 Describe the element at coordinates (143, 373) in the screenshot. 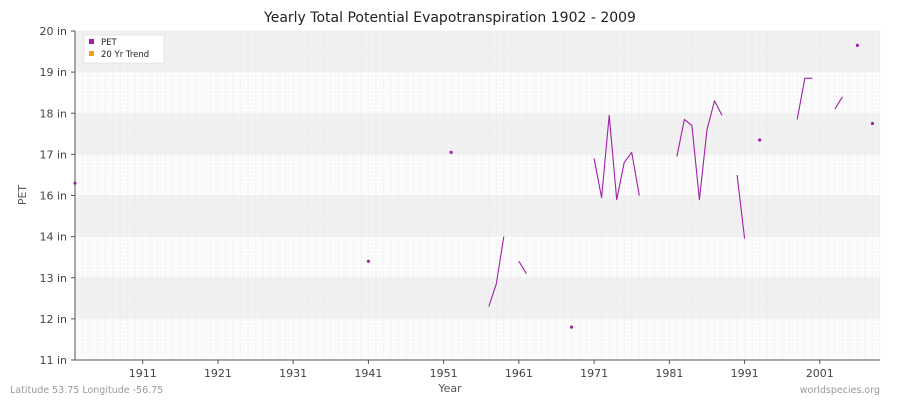

I see `x-tick-label: 1911` at that location.